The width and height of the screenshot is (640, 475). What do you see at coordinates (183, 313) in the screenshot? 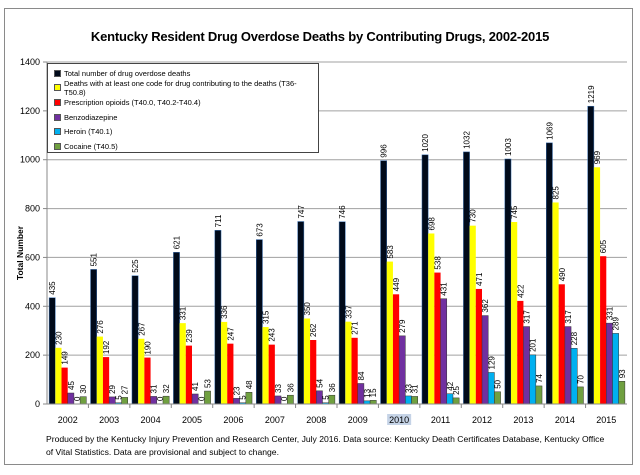
I see `data-label: 331` at bounding box center [183, 313].